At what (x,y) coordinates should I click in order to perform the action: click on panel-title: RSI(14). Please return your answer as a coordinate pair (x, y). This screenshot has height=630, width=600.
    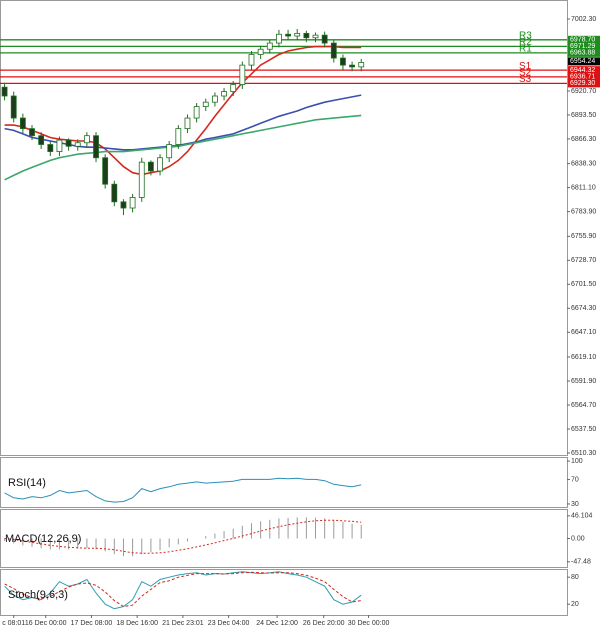
    Looking at the image, I should click on (27, 483).